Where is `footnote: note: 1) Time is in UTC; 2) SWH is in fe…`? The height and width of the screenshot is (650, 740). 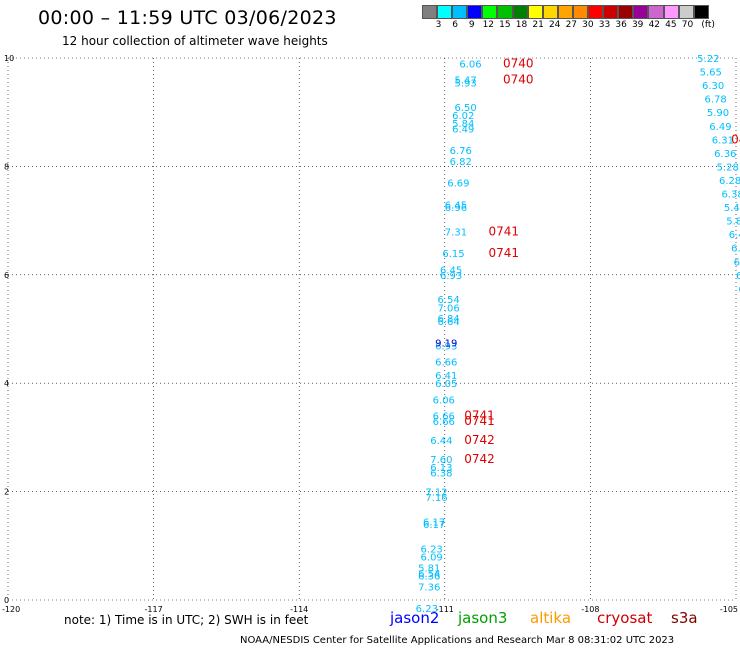 footnote: note: 1) Time is in UTC; 2) SWH is in fe… is located at coordinates (186, 620).